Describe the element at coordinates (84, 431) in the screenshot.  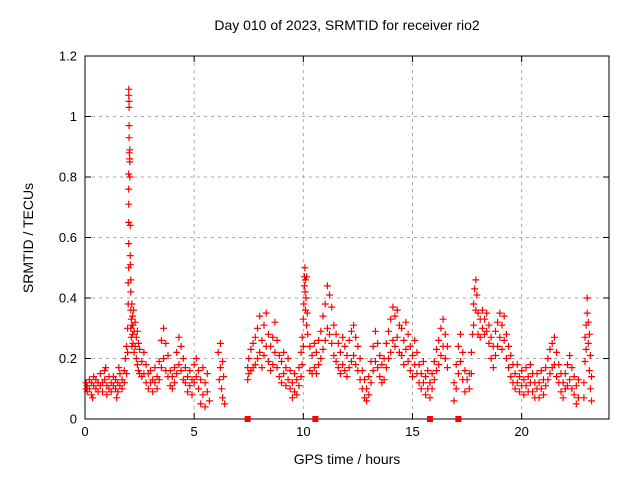
I see `x-tick-label: 0` at that location.